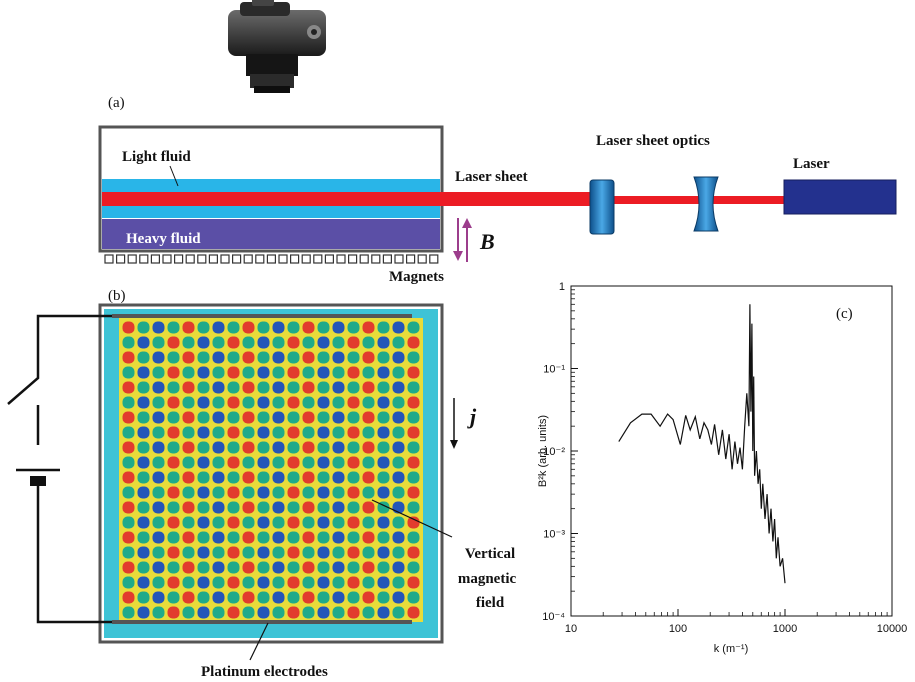  I want to click on laser-label: Laser, so click(811, 164).